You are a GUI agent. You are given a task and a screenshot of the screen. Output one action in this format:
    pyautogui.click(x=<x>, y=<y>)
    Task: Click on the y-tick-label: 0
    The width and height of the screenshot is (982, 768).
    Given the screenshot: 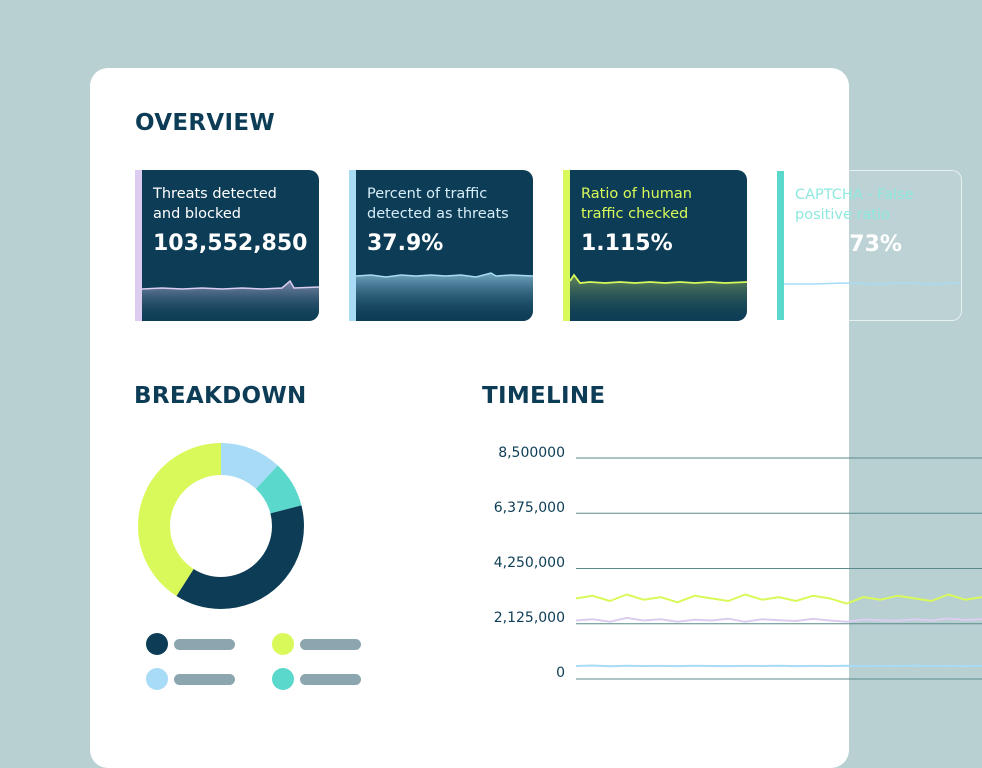 What is the action you would take?
    pyautogui.click(x=560, y=673)
    